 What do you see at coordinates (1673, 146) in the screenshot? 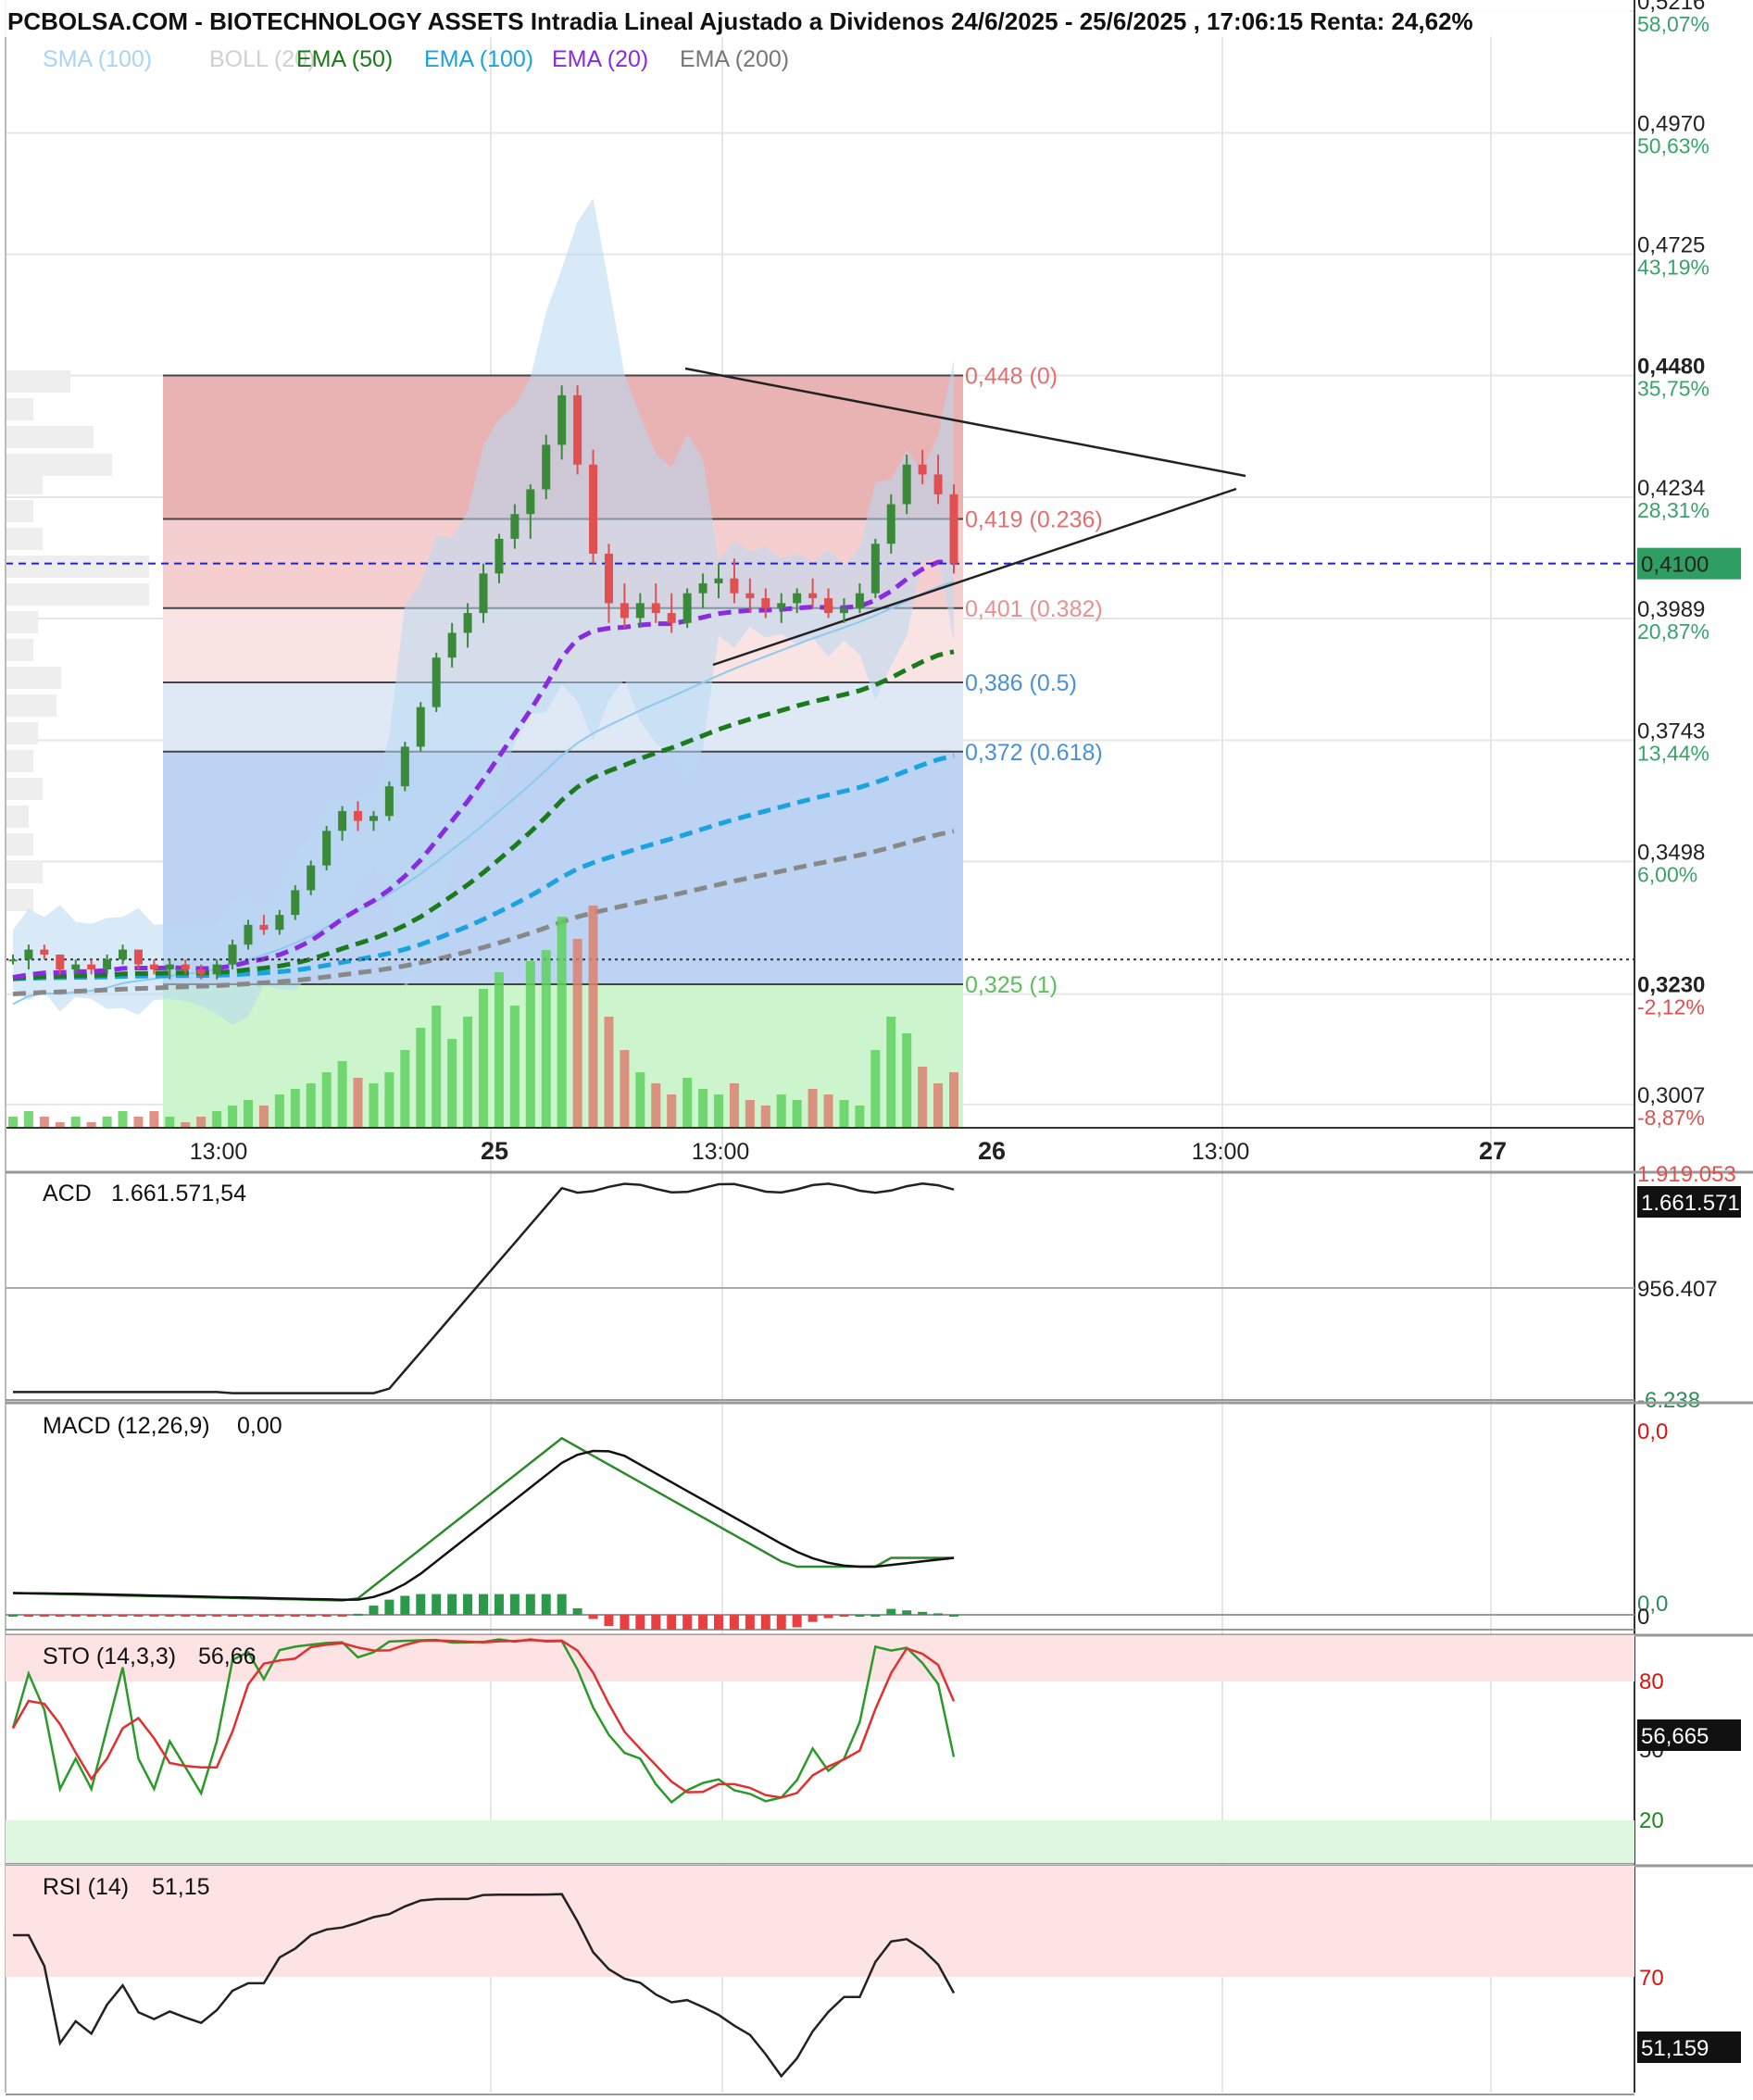
I see `percent-axis-label: 50,63%` at bounding box center [1673, 146].